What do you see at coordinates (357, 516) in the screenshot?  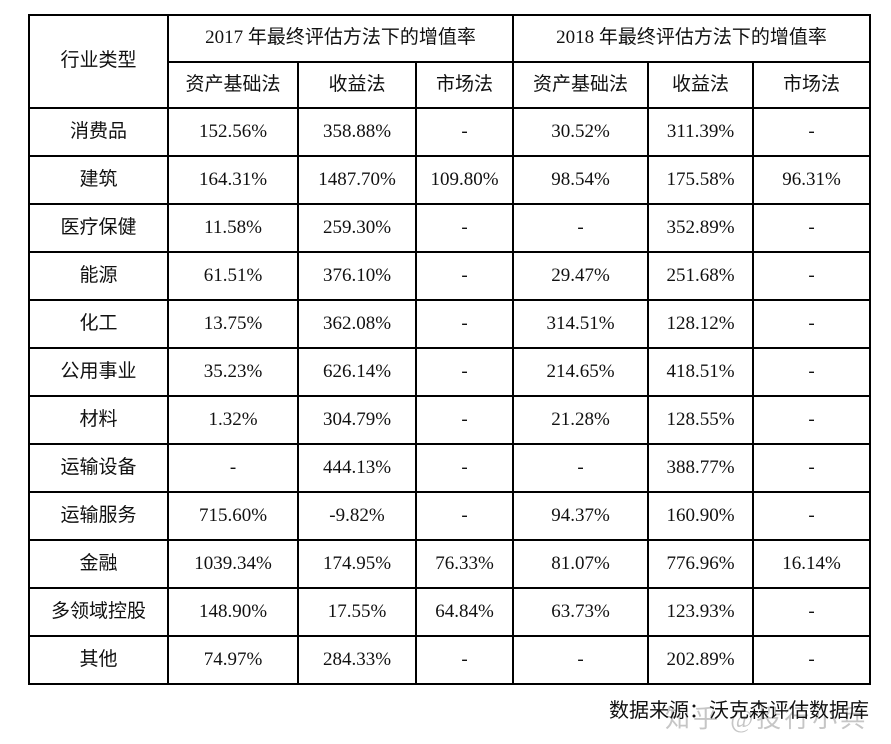 I see `value-cell: -9.82%` at bounding box center [357, 516].